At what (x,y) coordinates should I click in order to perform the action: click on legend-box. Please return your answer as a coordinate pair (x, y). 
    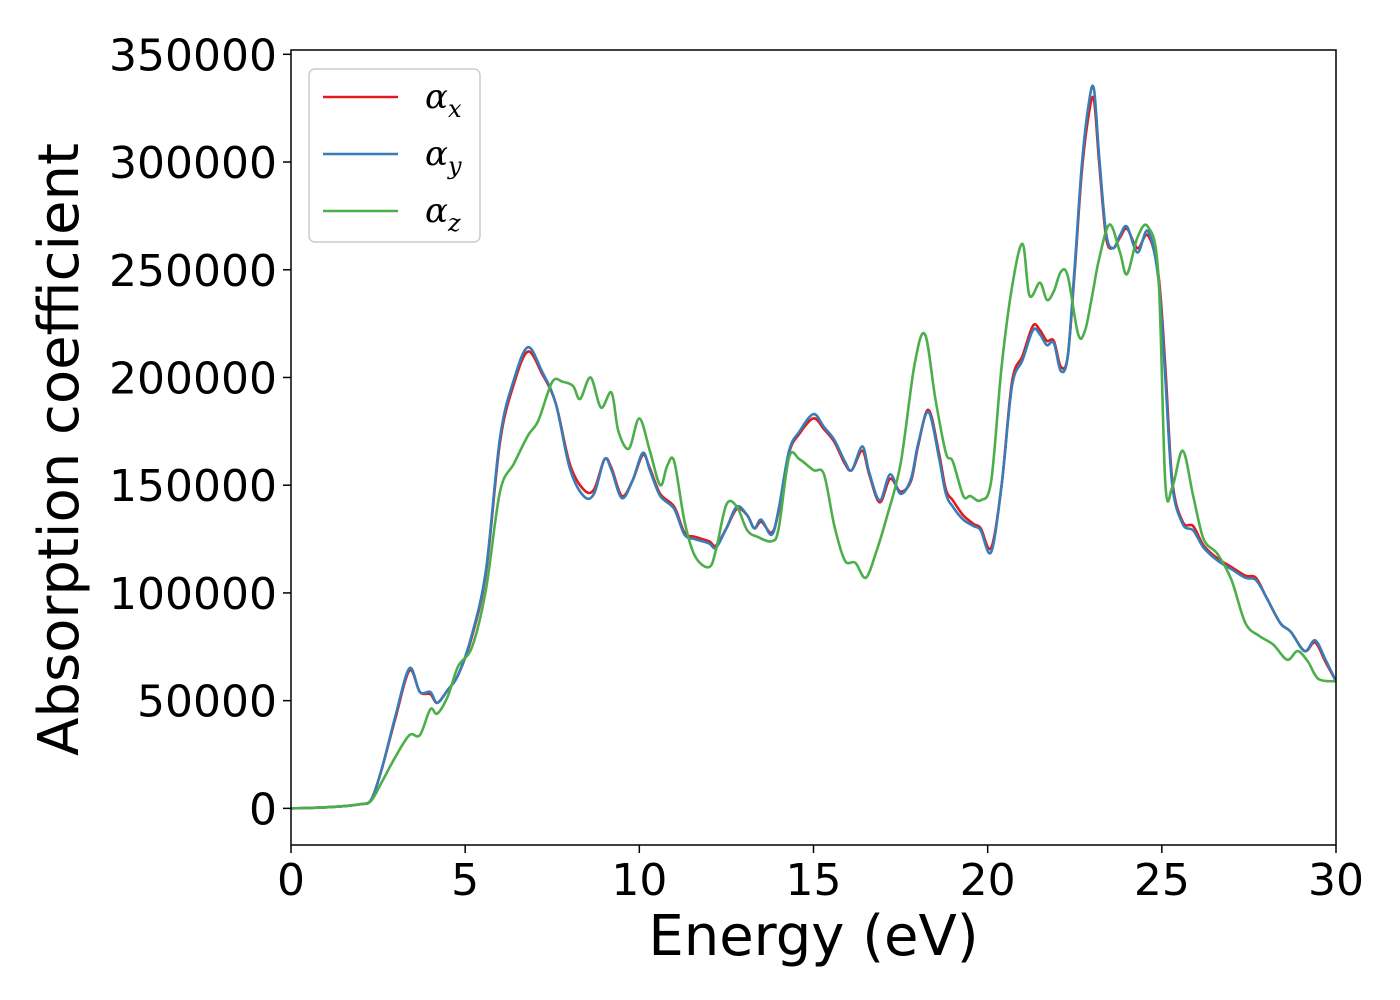
    Looking at the image, I should click on (394, 155).